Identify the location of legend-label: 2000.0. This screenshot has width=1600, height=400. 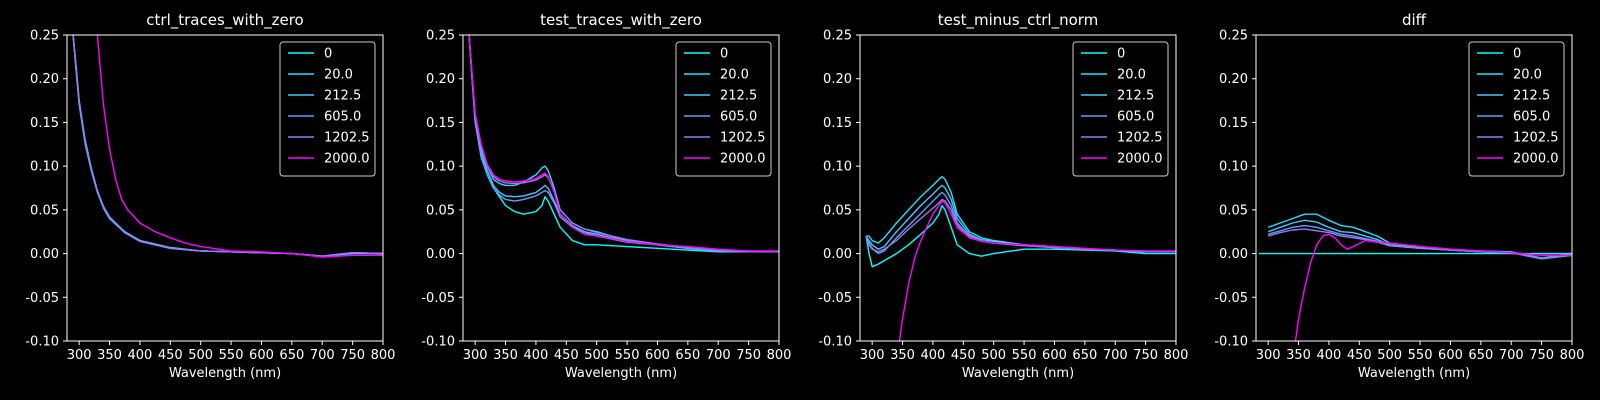
(1140, 159).